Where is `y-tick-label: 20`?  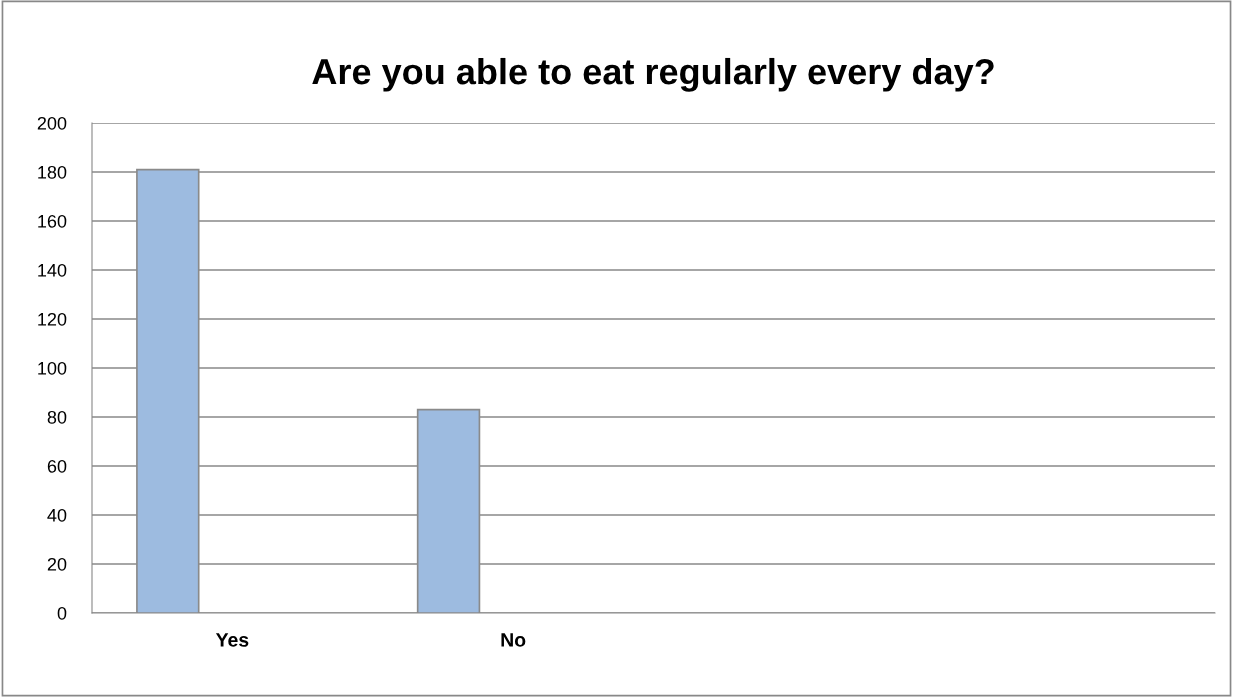
y-tick-label: 20 is located at coordinates (57, 564).